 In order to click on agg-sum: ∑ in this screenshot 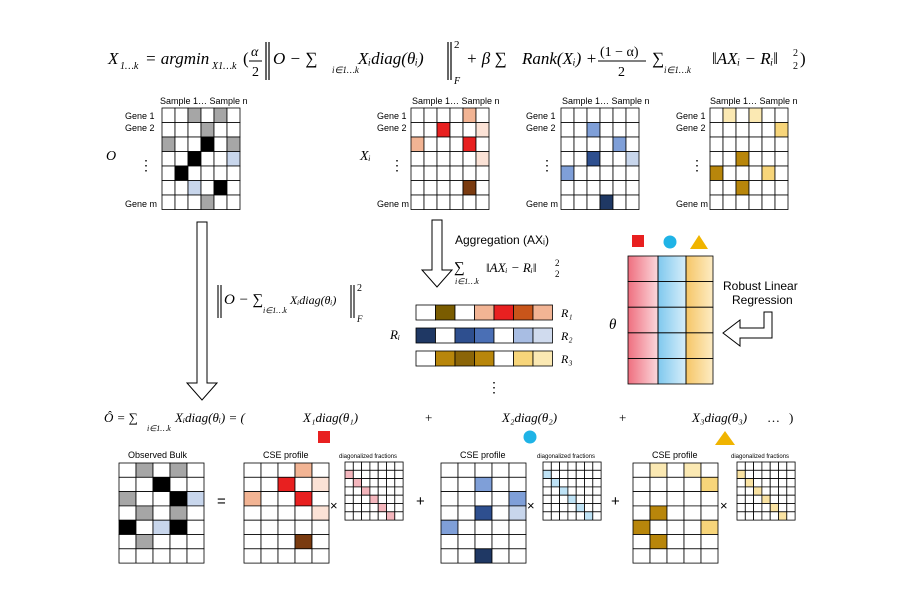, I will do `click(459, 268)`.